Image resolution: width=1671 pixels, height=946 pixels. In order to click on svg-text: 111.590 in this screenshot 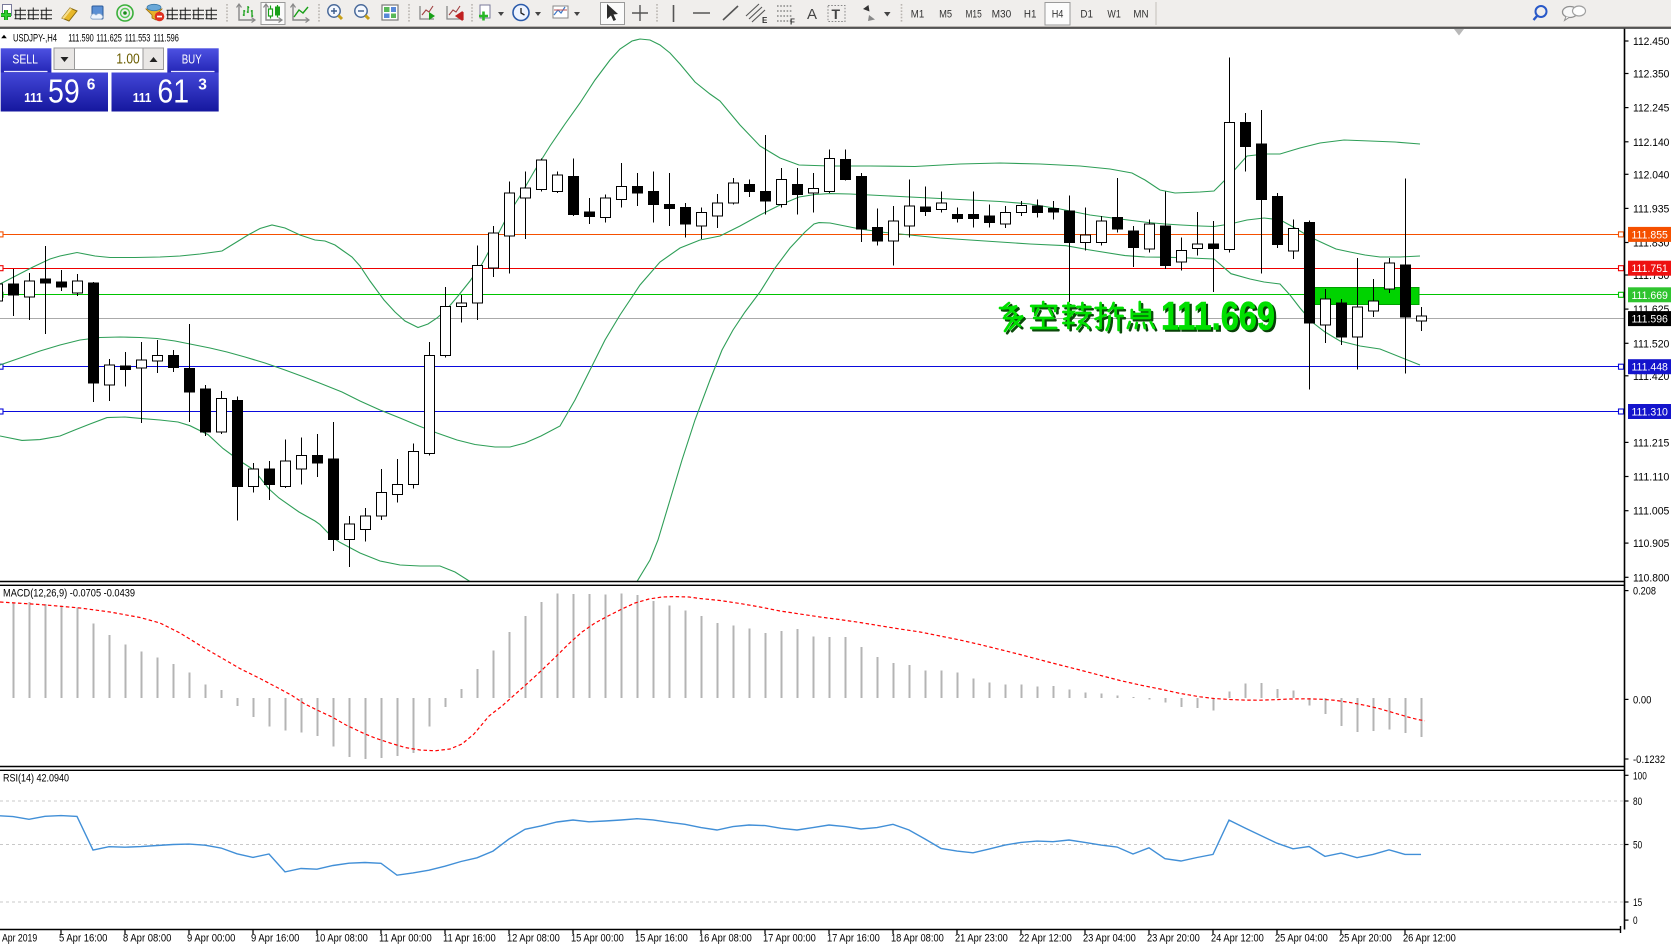, I will do `click(81, 39)`.